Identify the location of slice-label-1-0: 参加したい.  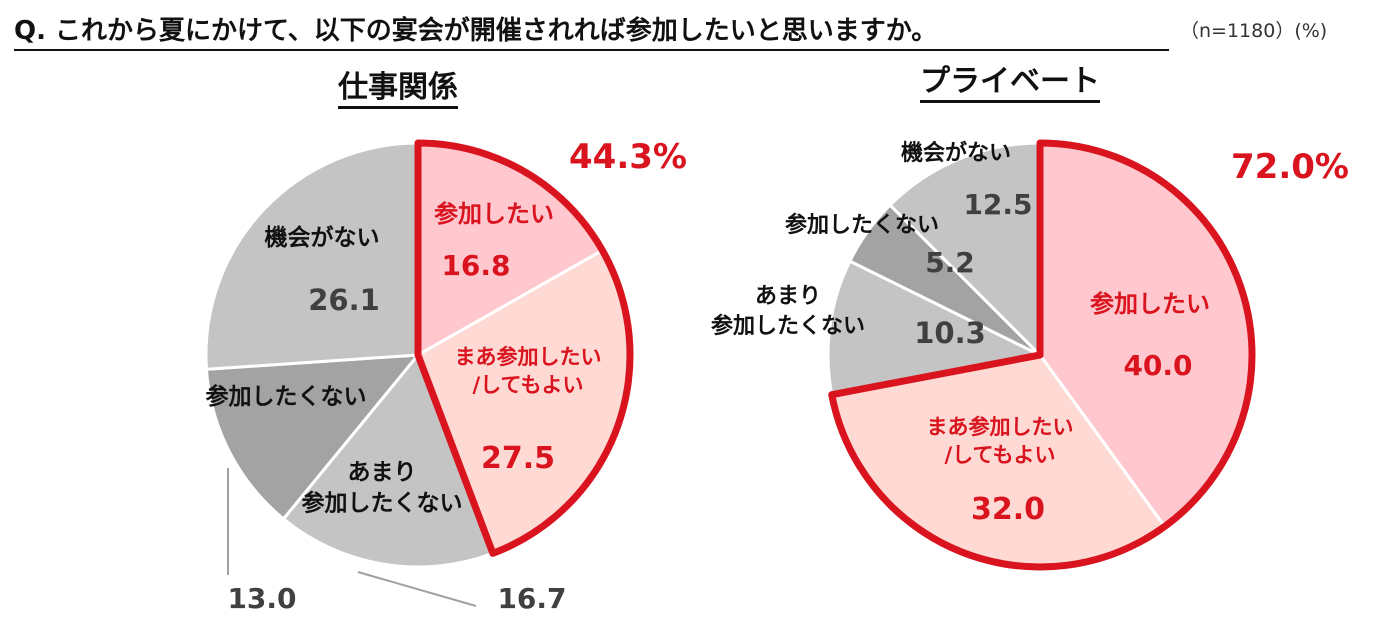
(1150, 304).